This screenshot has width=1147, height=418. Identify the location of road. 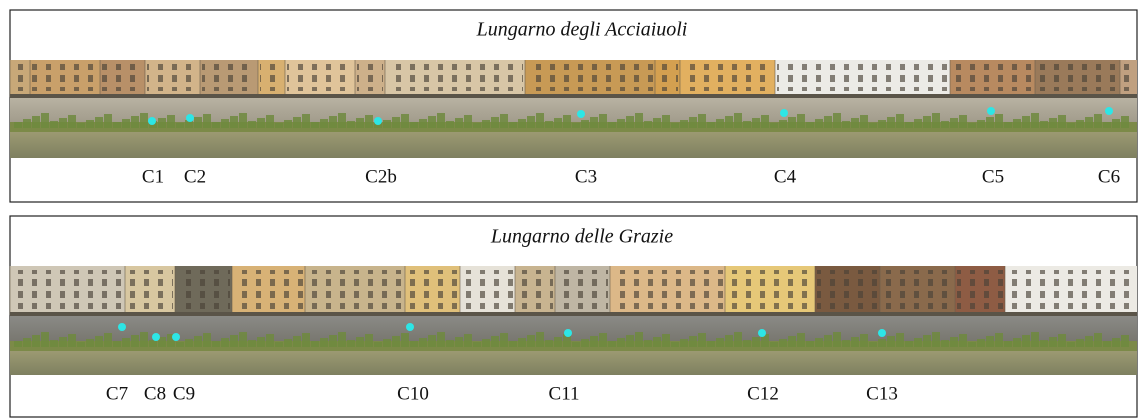
(573, 96).